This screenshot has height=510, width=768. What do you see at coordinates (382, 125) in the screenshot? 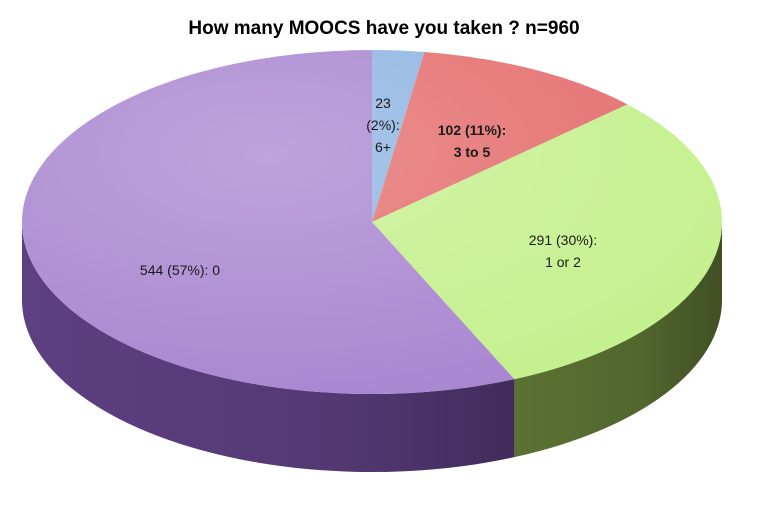
I see `slice-label: 23 (2%): 6+` at bounding box center [382, 125].